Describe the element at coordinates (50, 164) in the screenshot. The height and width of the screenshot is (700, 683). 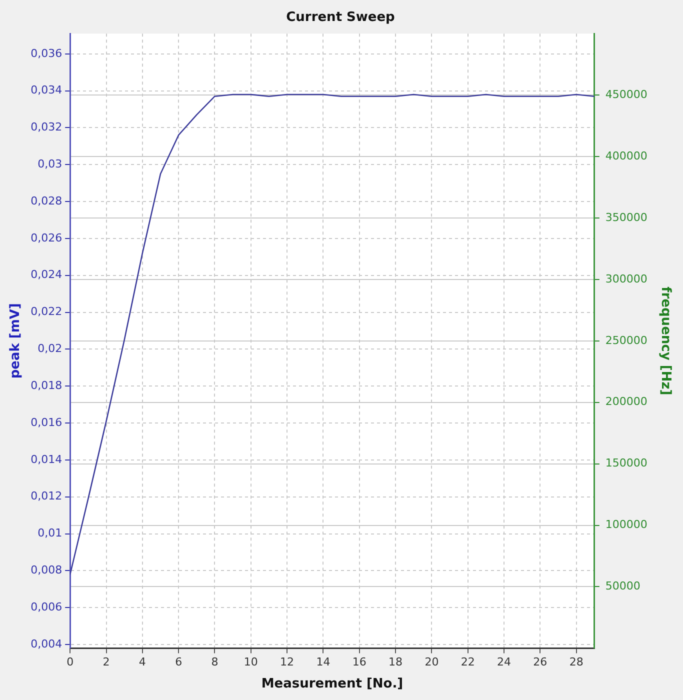
I see `y-tick-label: 0,03` at that location.